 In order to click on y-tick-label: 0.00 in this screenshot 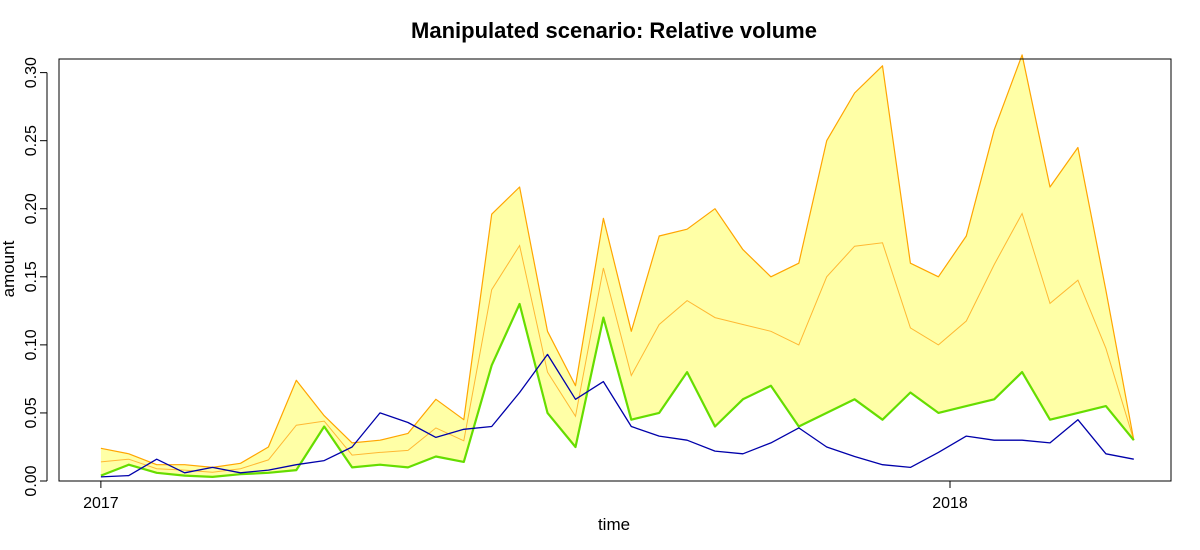, I will do `click(31, 480)`.